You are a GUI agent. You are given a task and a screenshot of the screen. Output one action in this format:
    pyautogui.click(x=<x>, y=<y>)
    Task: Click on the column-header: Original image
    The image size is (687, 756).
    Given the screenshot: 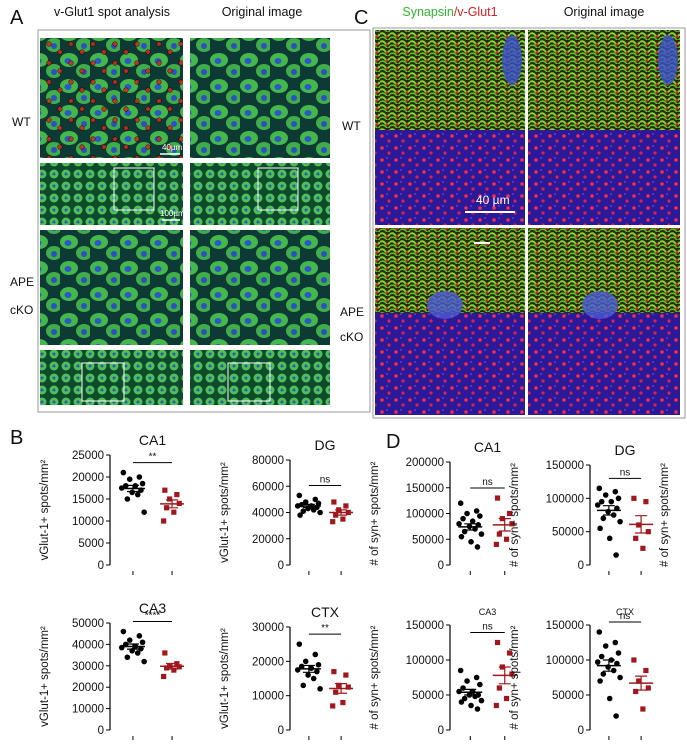 What is the action you would take?
    pyautogui.click(x=604, y=12)
    